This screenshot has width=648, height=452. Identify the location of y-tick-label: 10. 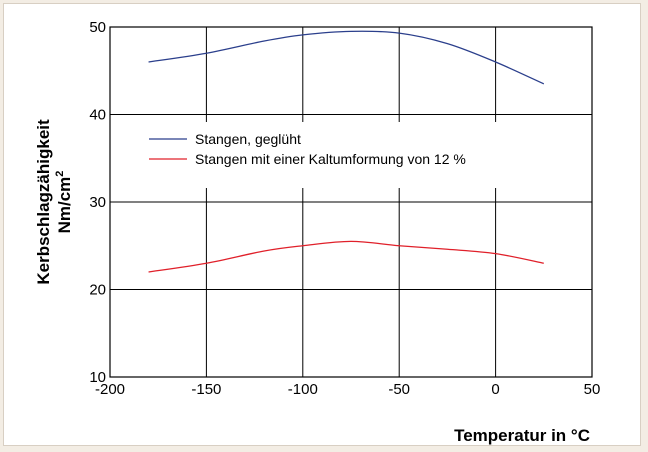
(97, 377).